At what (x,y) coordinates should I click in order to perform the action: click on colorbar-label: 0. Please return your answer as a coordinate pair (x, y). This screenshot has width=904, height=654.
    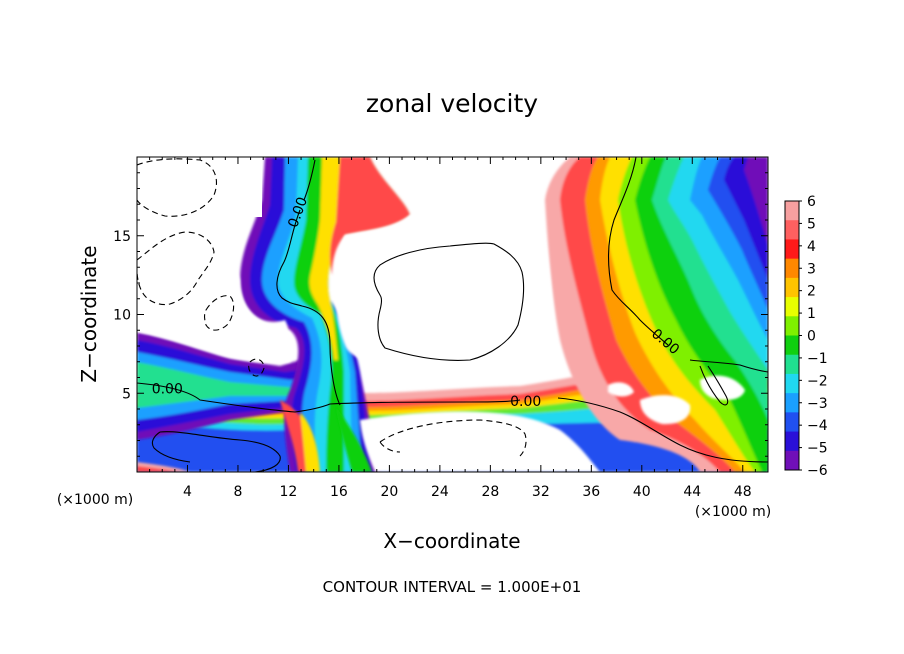
    Looking at the image, I should click on (811, 337).